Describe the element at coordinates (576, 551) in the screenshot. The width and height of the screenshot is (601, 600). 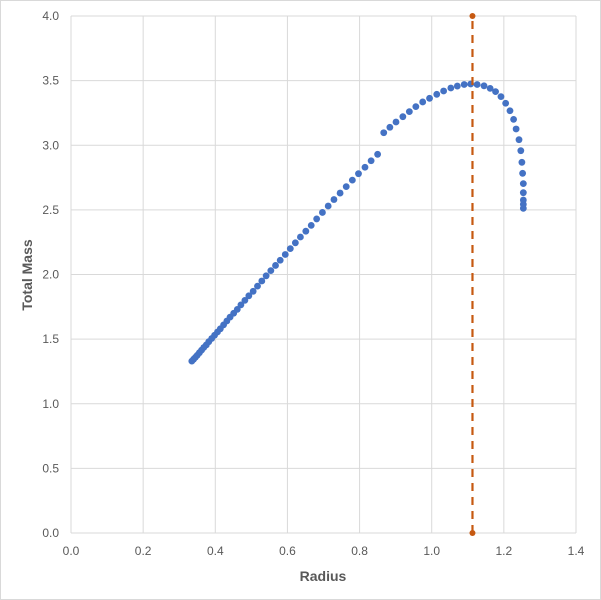
I see `x-tick-label: 1.4` at that location.